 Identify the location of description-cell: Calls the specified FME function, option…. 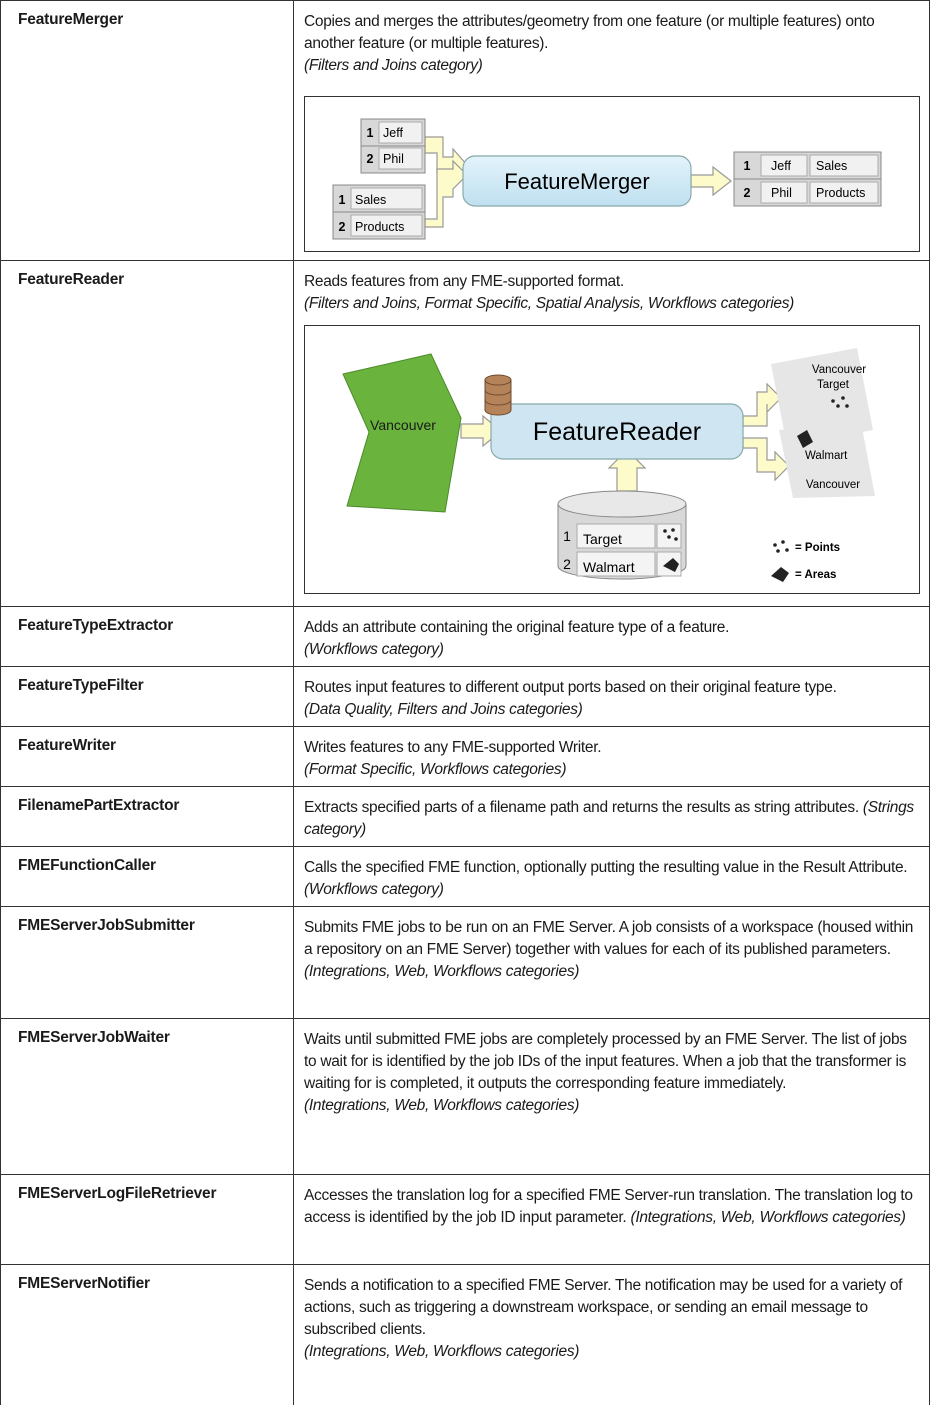
(612, 876).